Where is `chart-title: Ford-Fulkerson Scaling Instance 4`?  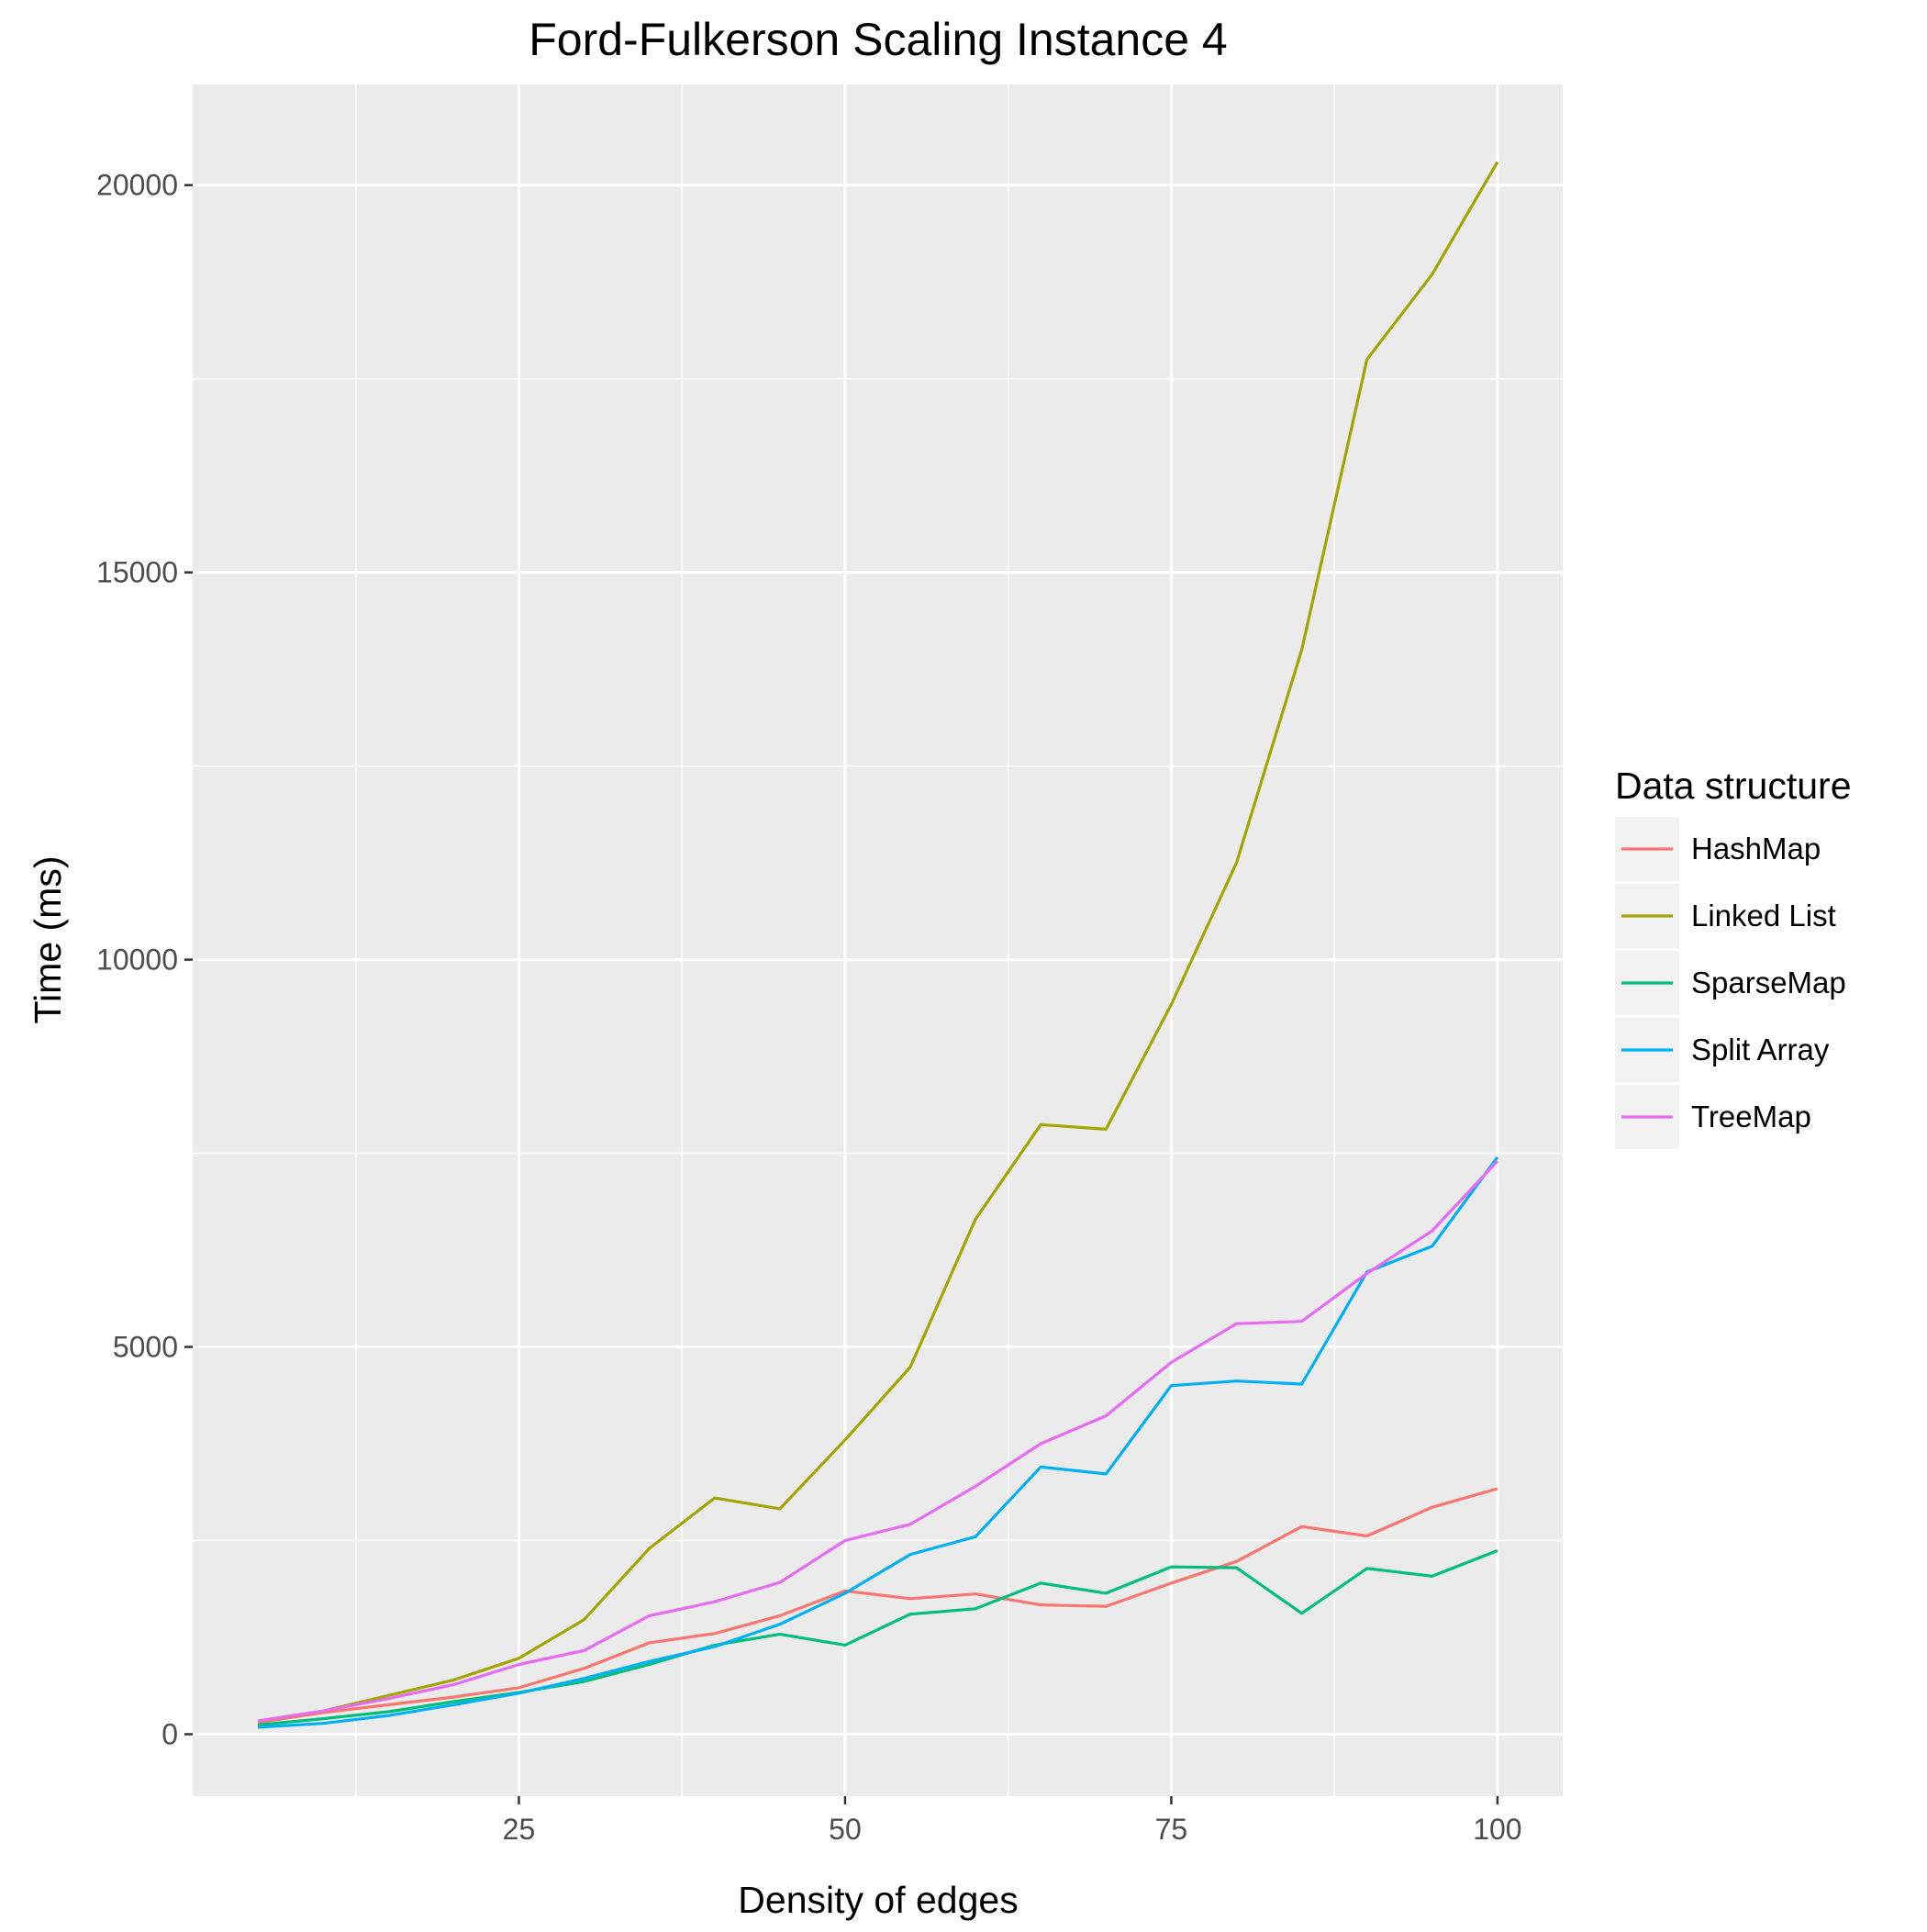 chart-title: Ford-Fulkerson Scaling Instance 4 is located at coordinates (878, 39).